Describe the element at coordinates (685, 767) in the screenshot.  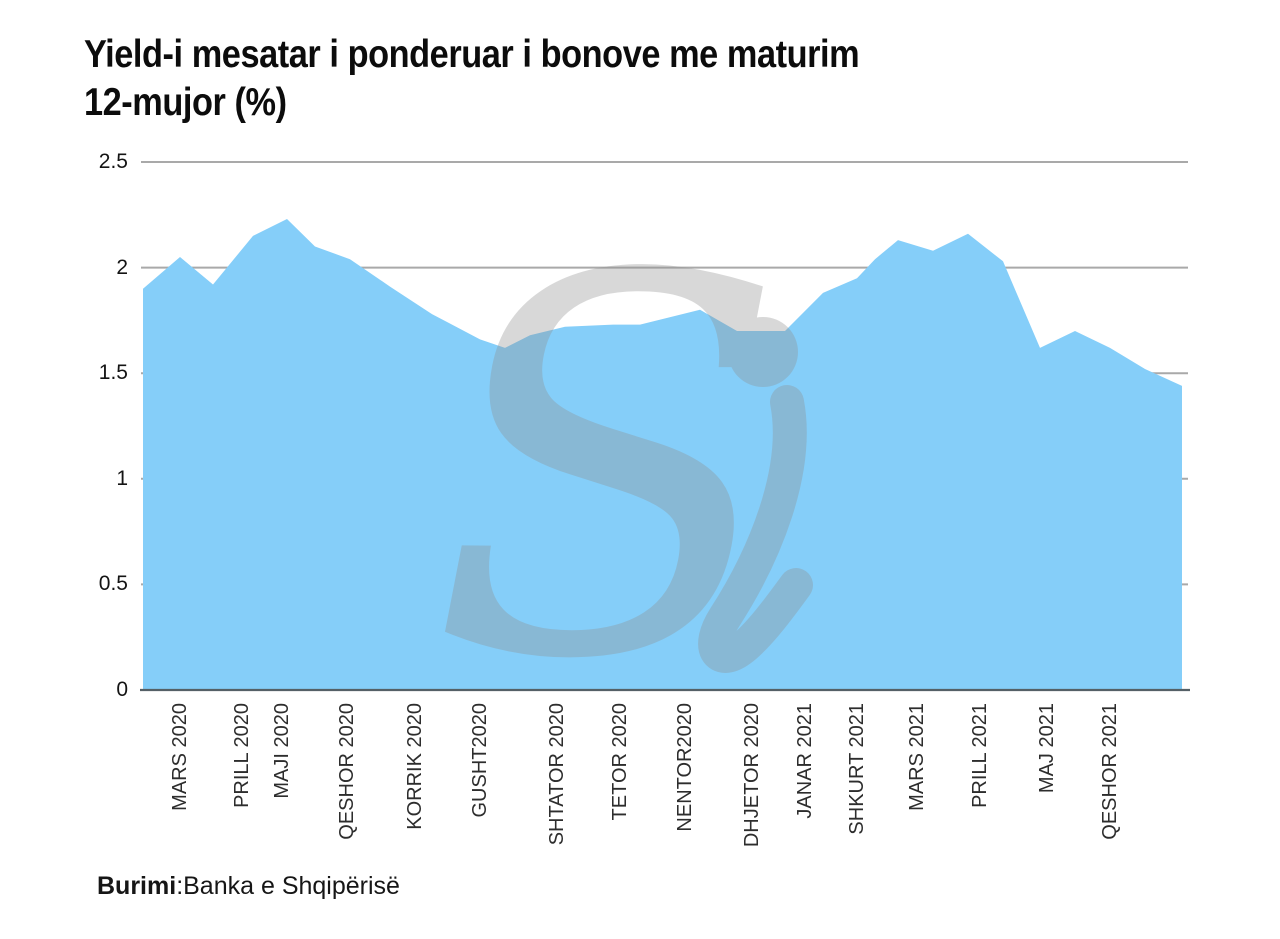
I see `x-tick-label: NENTOR2020` at that location.